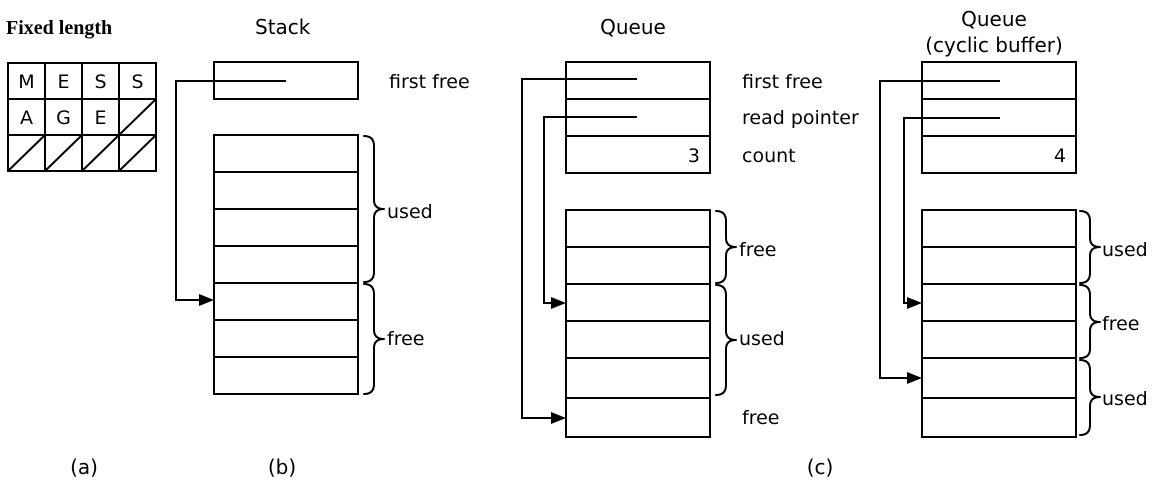 The image size is (1156, 493). What do you see at coordinates (1090, 397) in the screenshot?
I see `cyclic-buffer-used-bottom-brace` at bounding box center [1090, 397].